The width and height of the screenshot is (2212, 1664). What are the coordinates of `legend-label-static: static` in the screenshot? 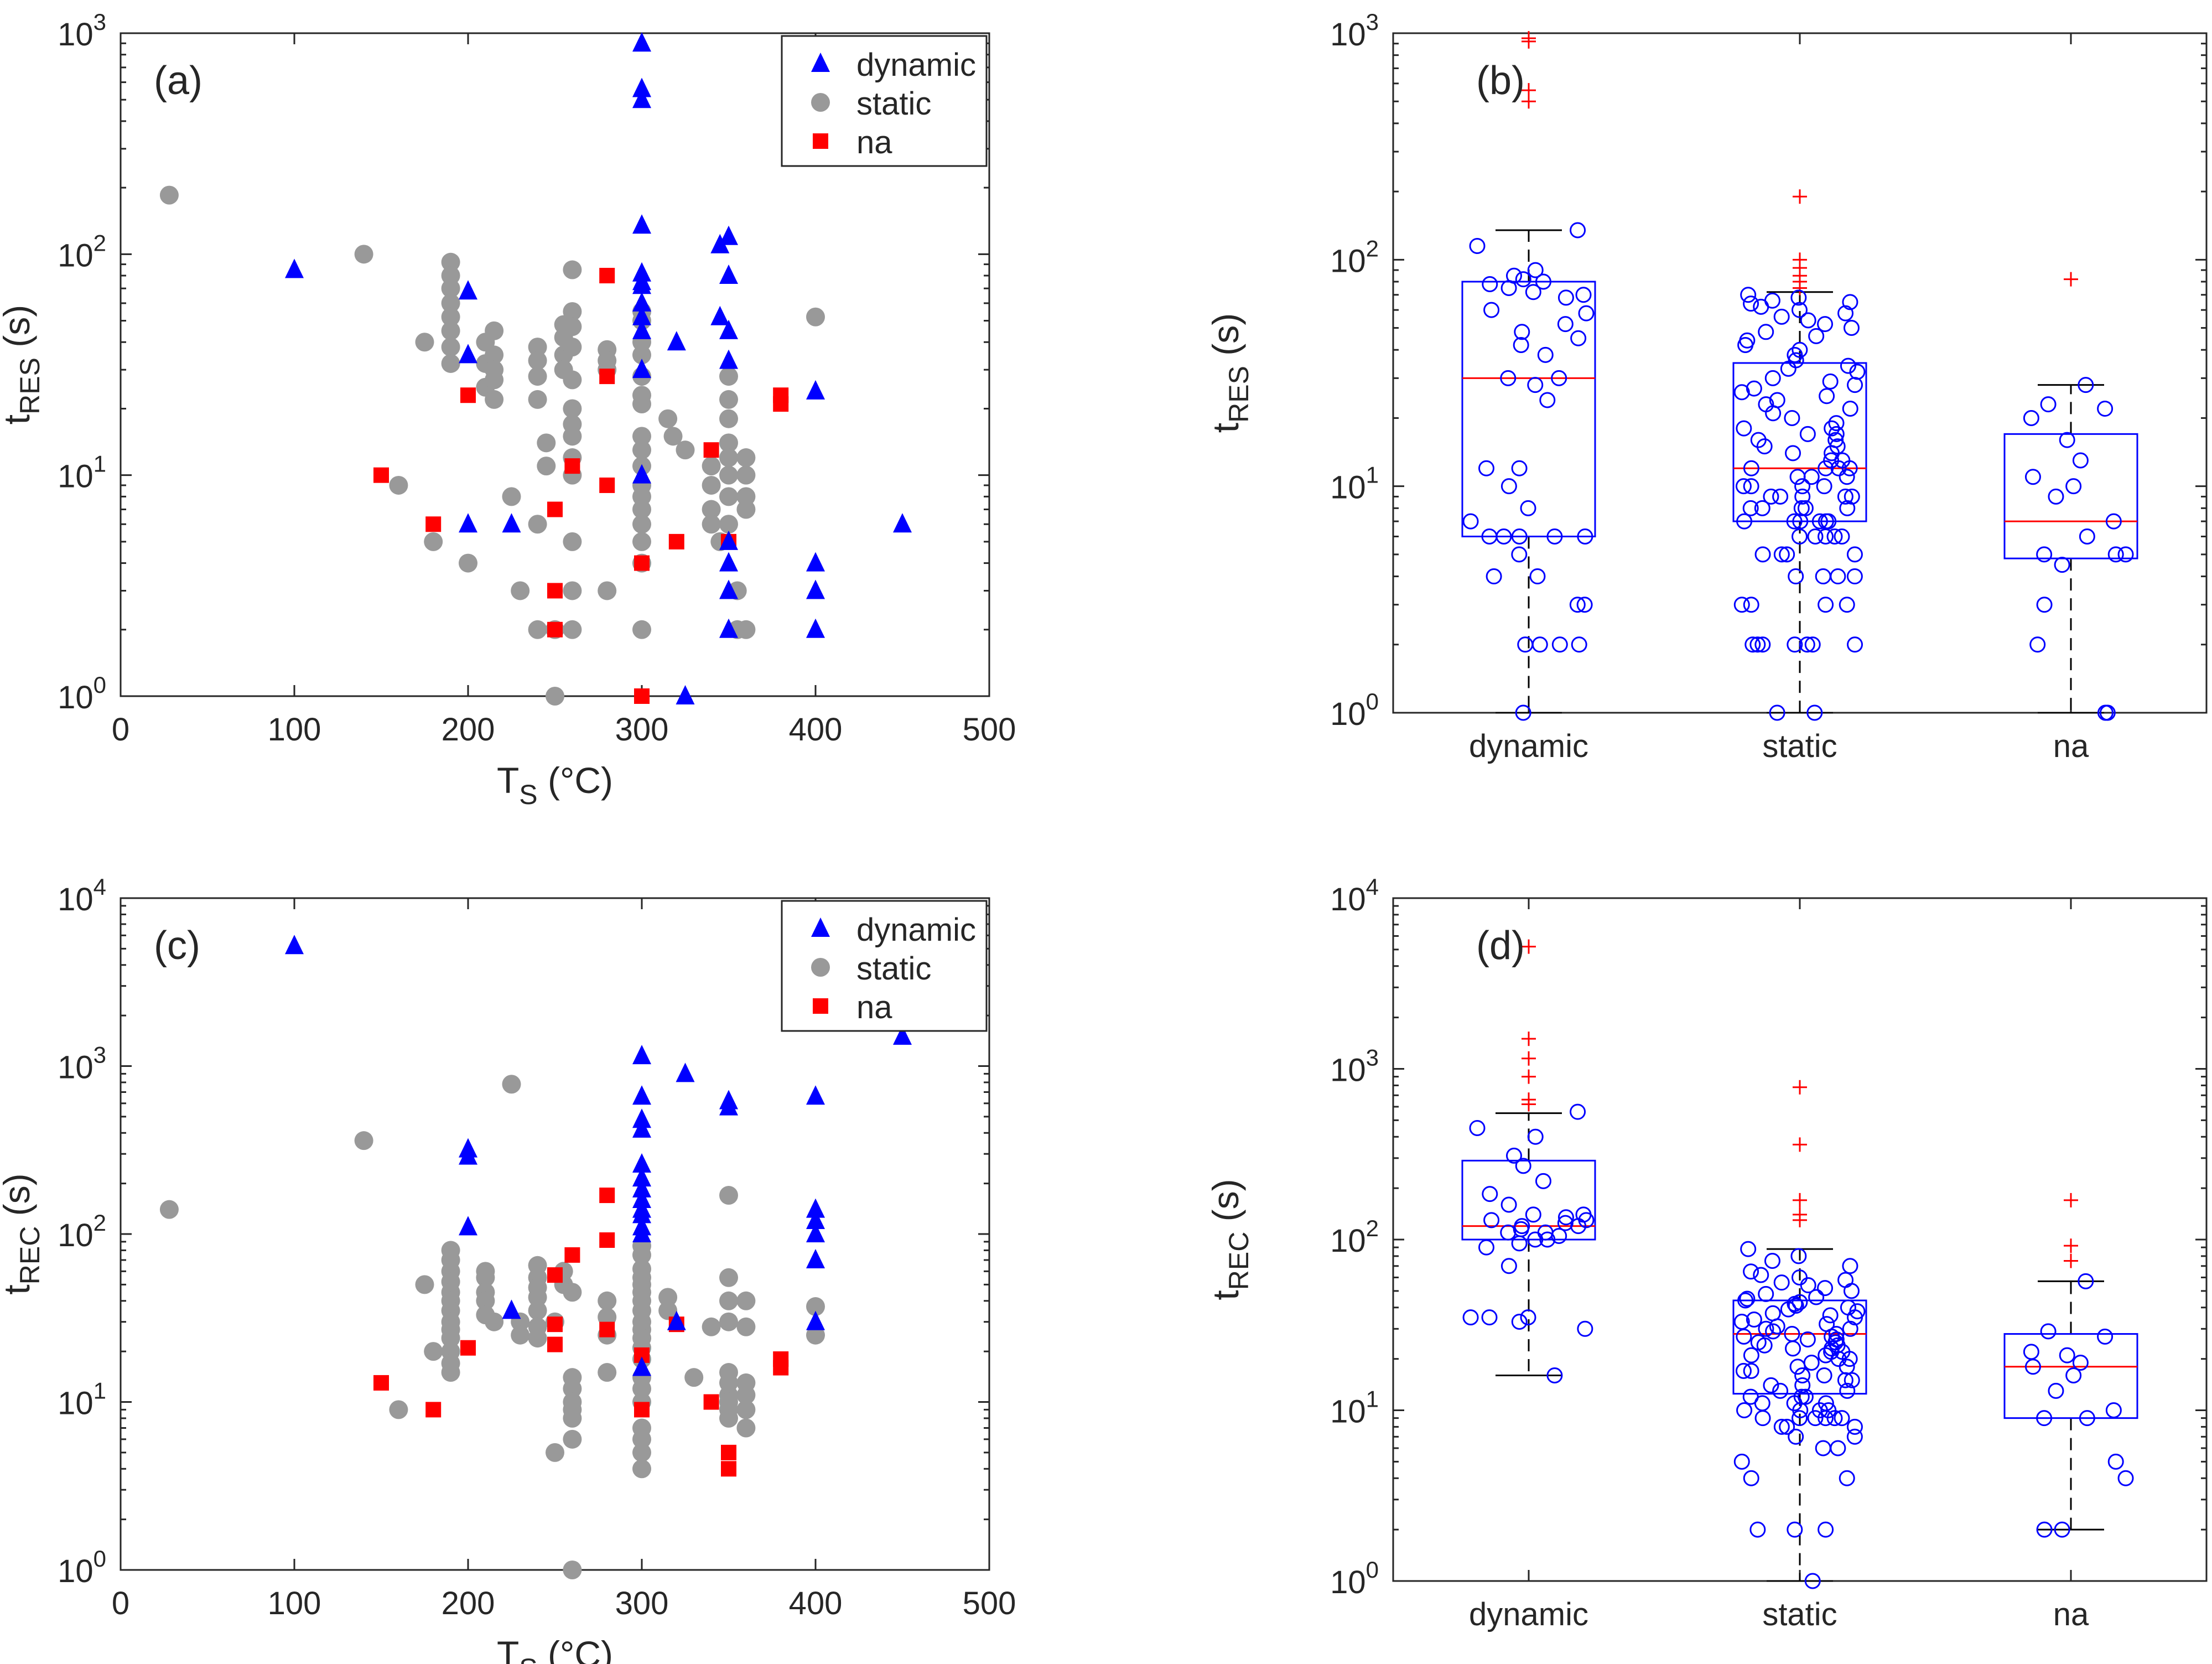 It's located at (893, 104).